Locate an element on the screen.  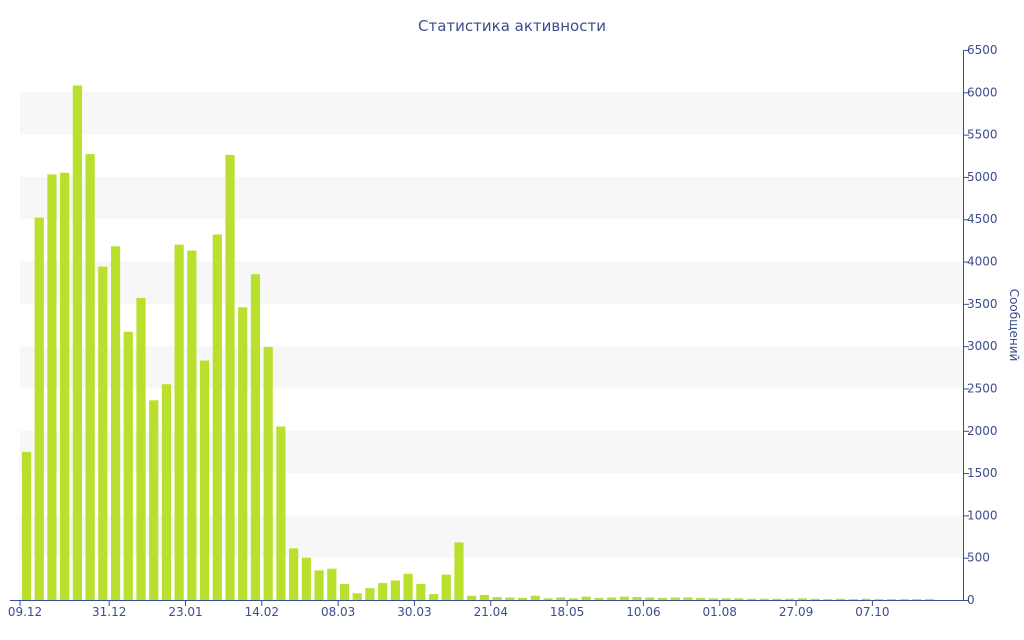
x-tick-label: 14.02 is located at coordinates (262, 612).